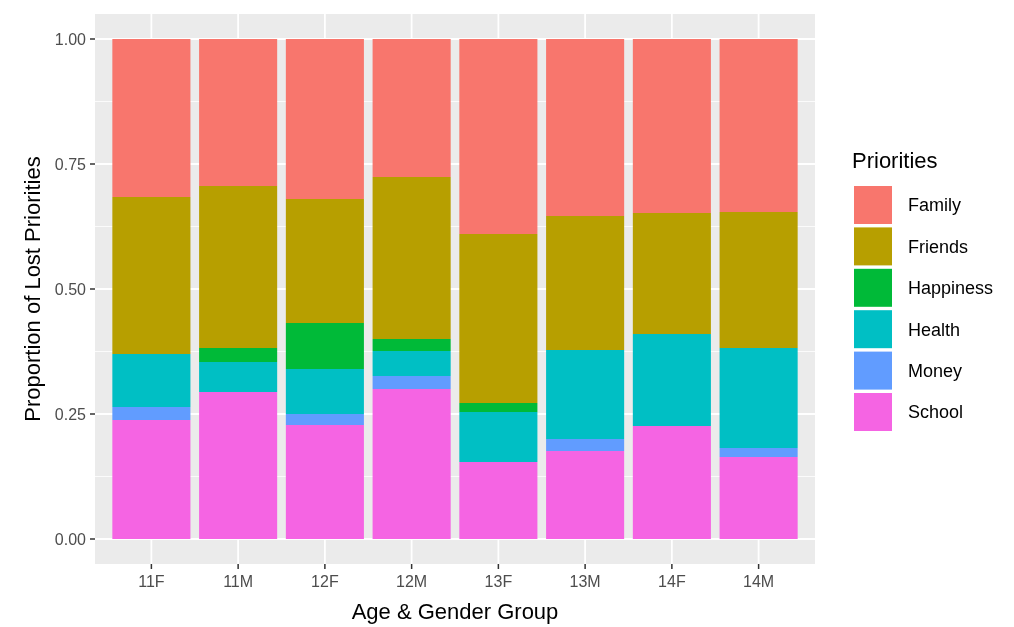 The height and width of the screenshot is (627, 1014). I want to click on x-tick-label: 14M, so click(759, 581).